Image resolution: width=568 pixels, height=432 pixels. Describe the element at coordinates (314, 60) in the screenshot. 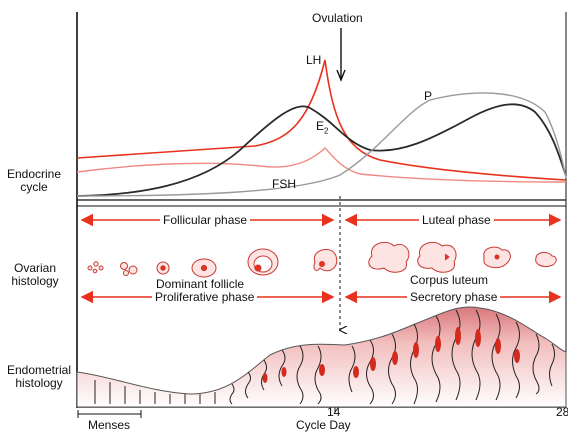

I see `lh-label: LH` at that location.